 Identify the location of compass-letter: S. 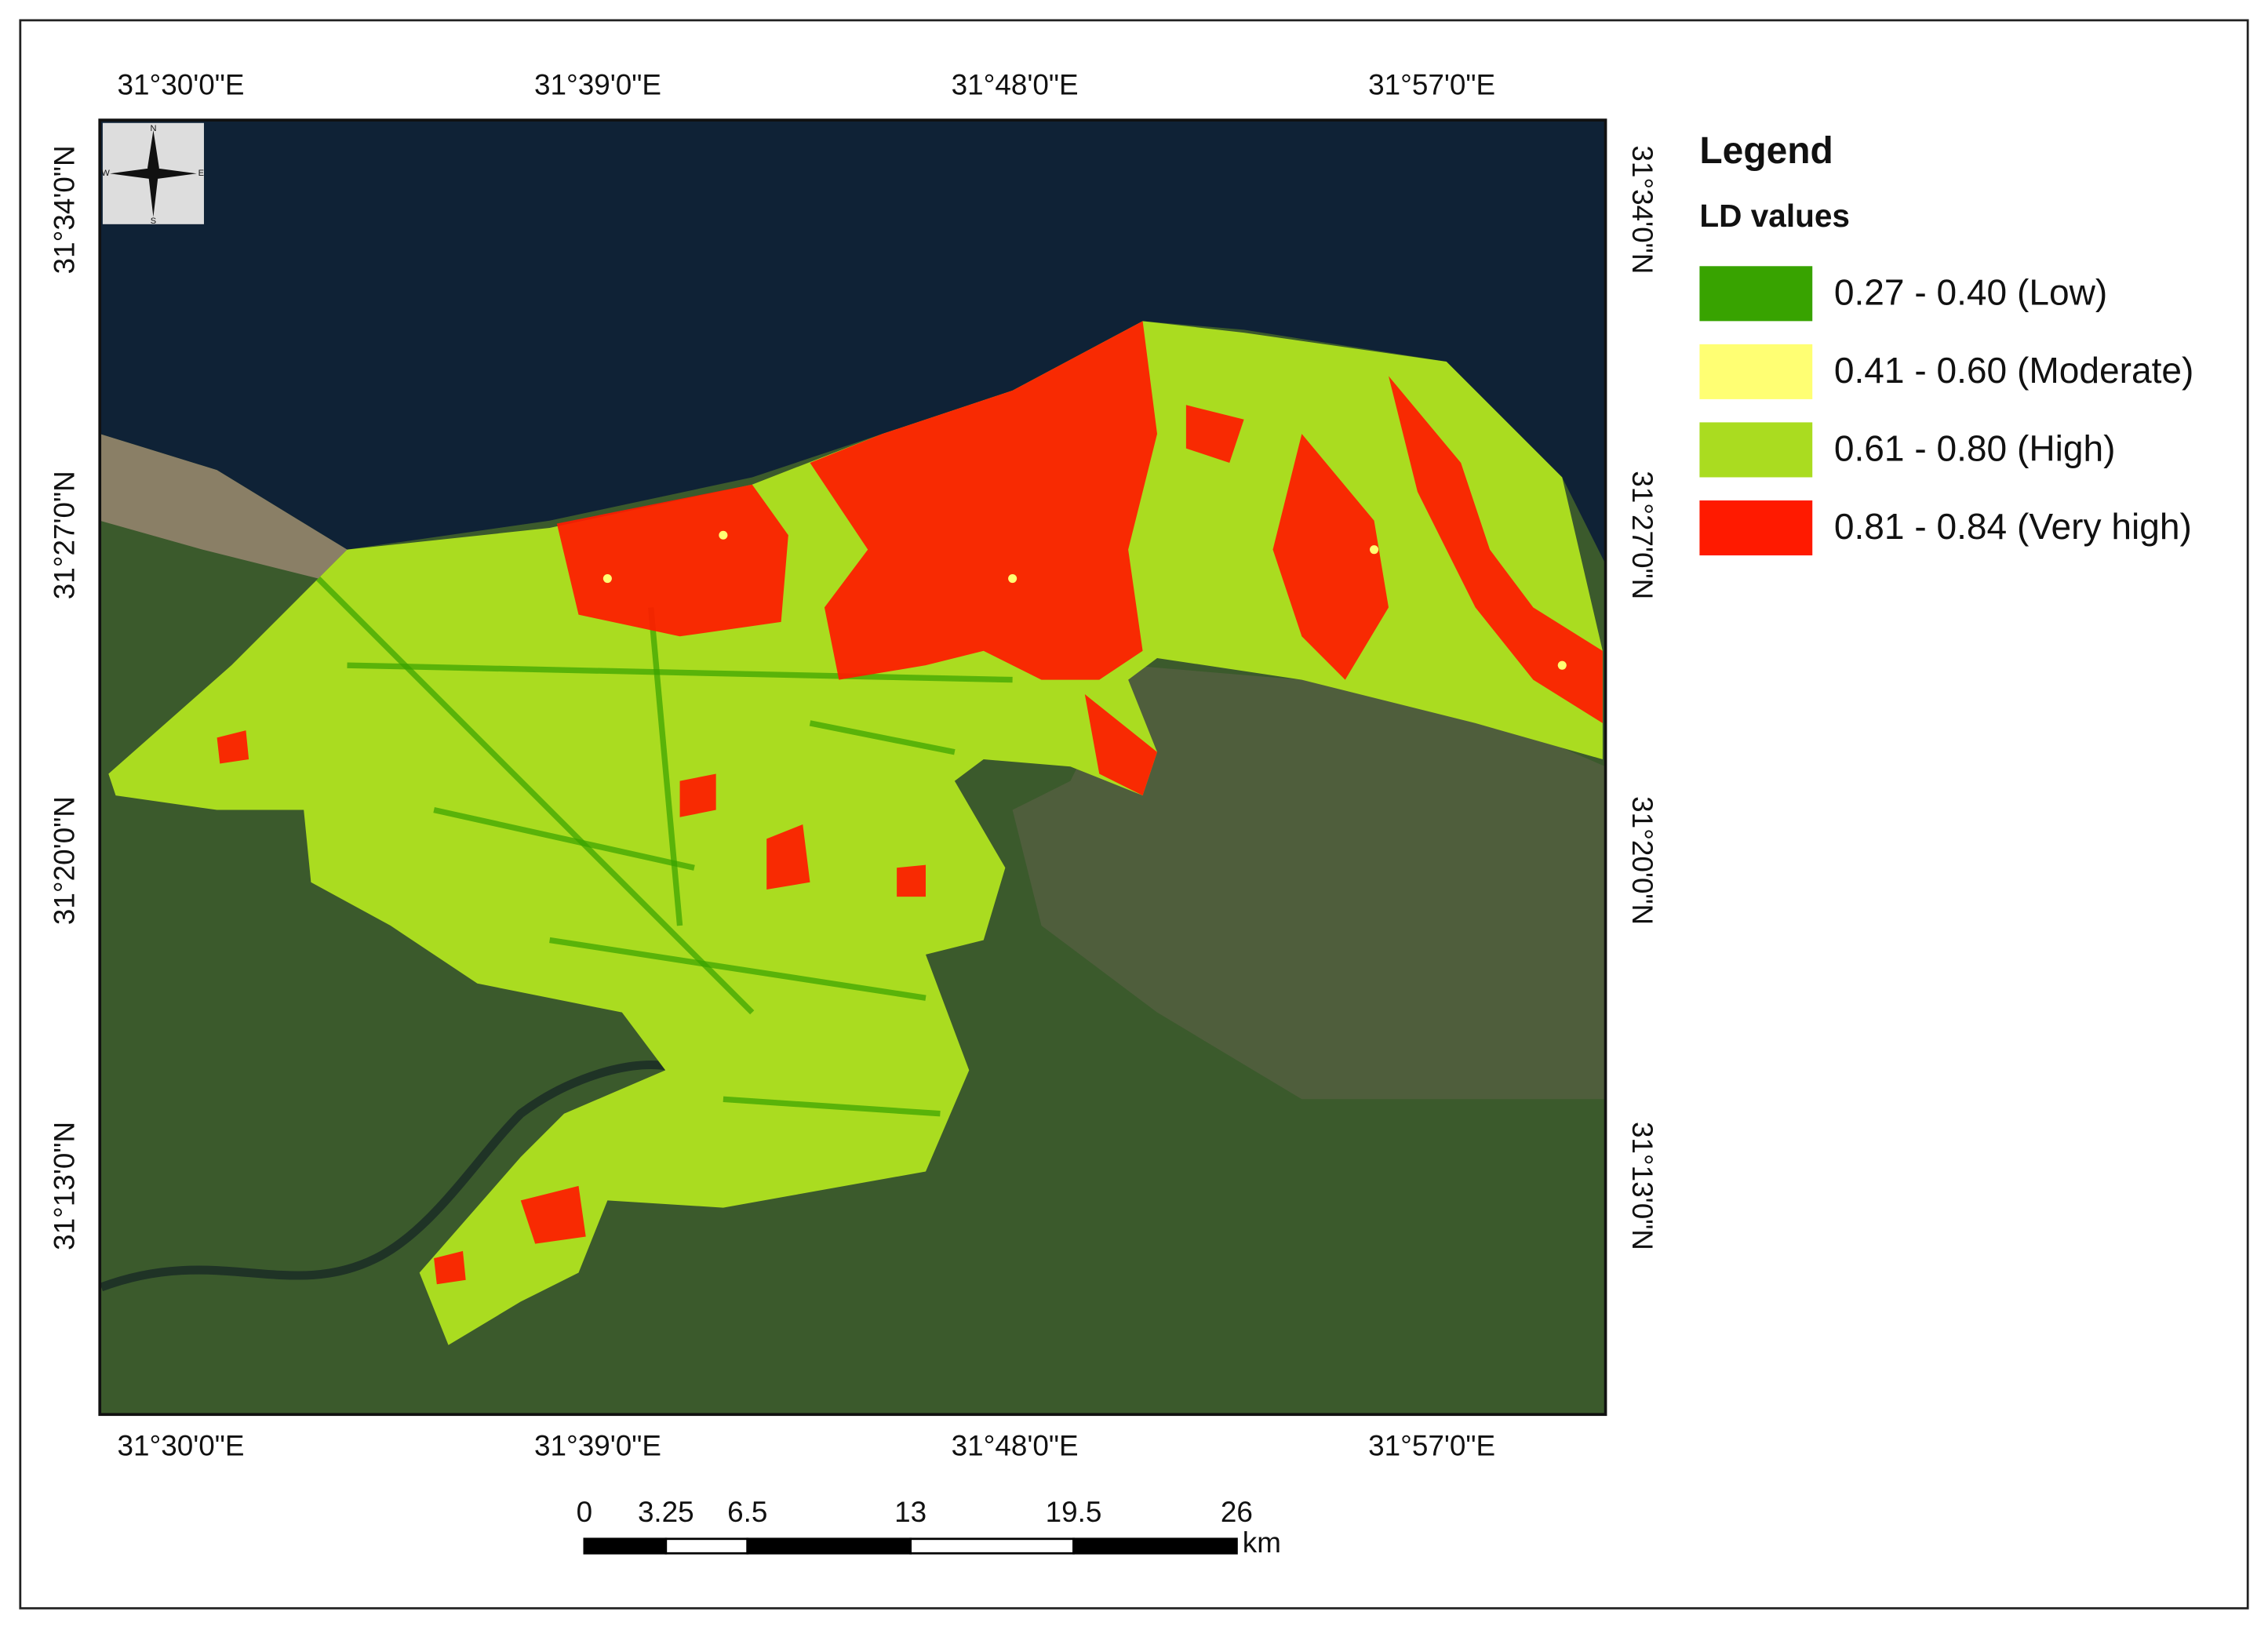
(153, 221).